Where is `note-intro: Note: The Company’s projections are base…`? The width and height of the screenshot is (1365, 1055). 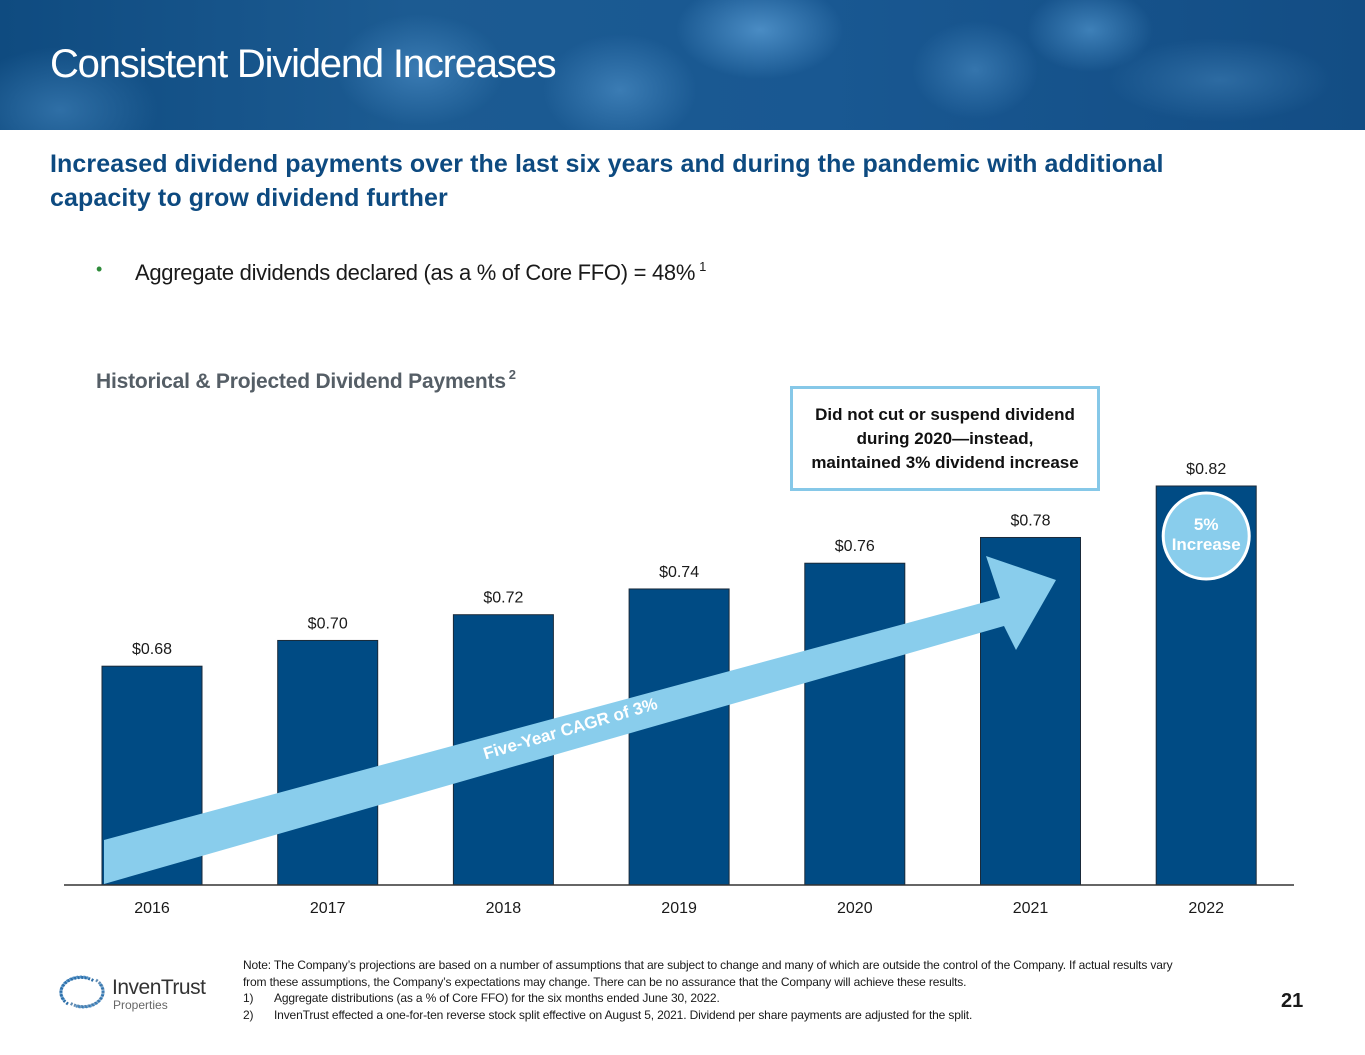 note-intro: Note: The Company’s projections are base… is located at coordinates (708, 973).